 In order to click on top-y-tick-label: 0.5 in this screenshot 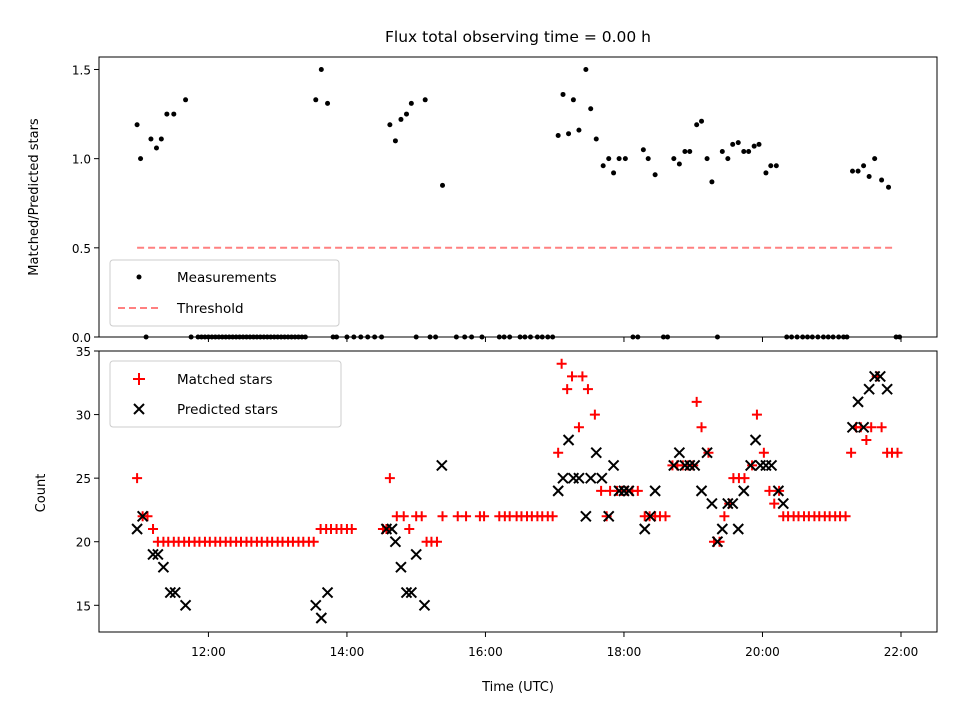, I will do `click(81, 249)`.